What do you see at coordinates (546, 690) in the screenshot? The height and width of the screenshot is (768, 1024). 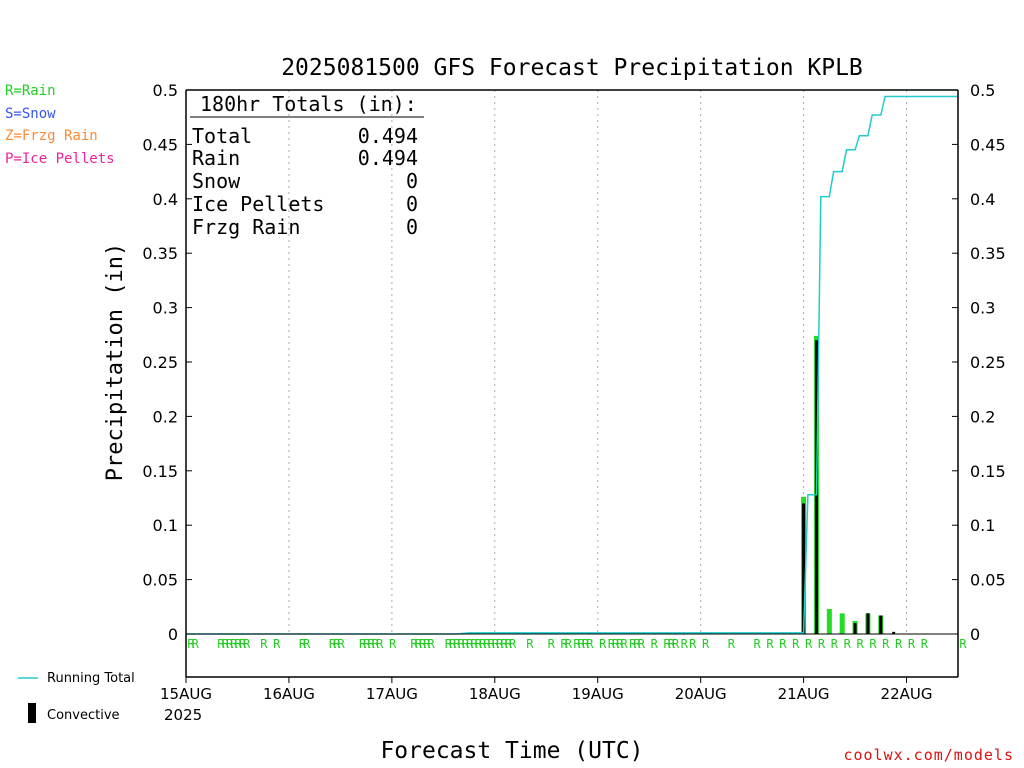 I see `x-ticks: 15AUG 16AUG 17AUG 18AUG 19AUG 20AUG 21AUG 22AUG` at bounding box center [546, 690].